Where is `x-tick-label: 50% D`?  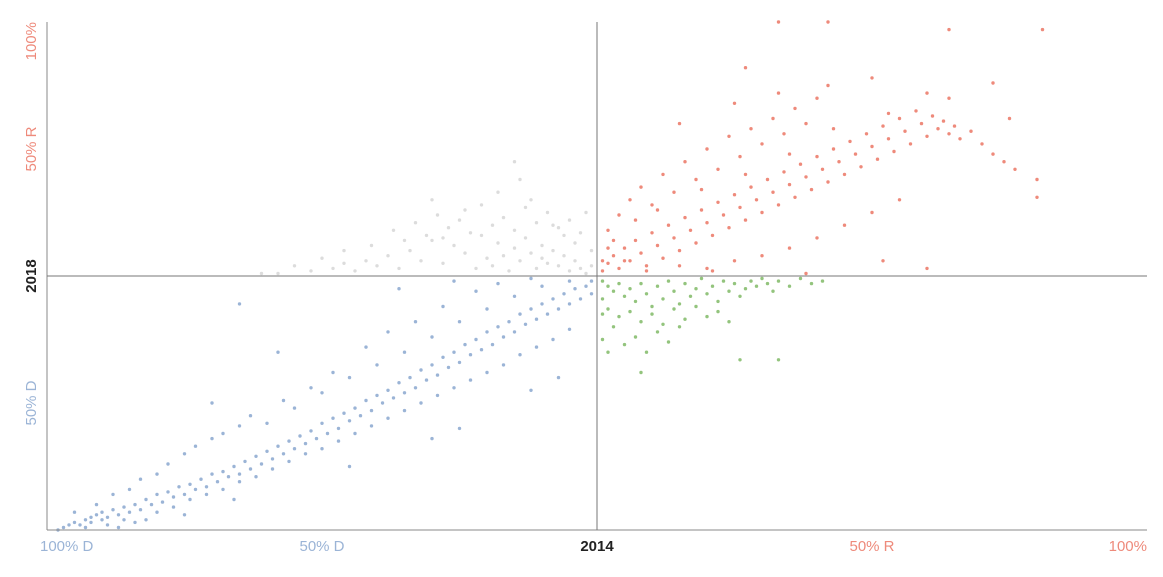 x-tick-label: 50% D is located at coordinates (321, 546).